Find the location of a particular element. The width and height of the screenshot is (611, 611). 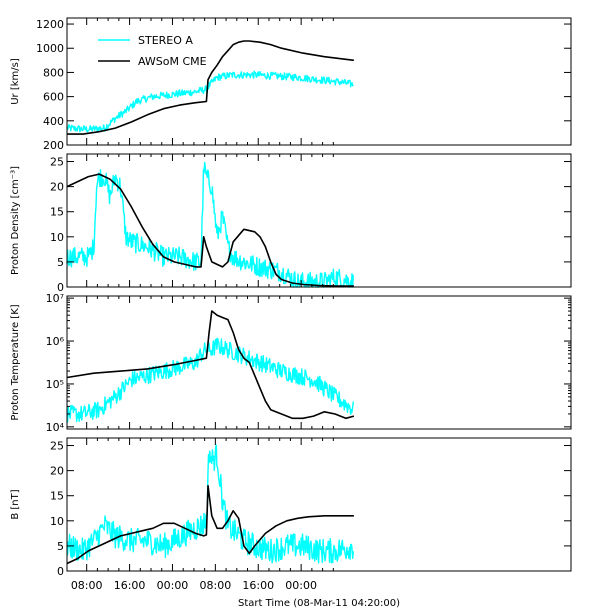

series-field-awsom-cme is located at coordinates (210, 524).